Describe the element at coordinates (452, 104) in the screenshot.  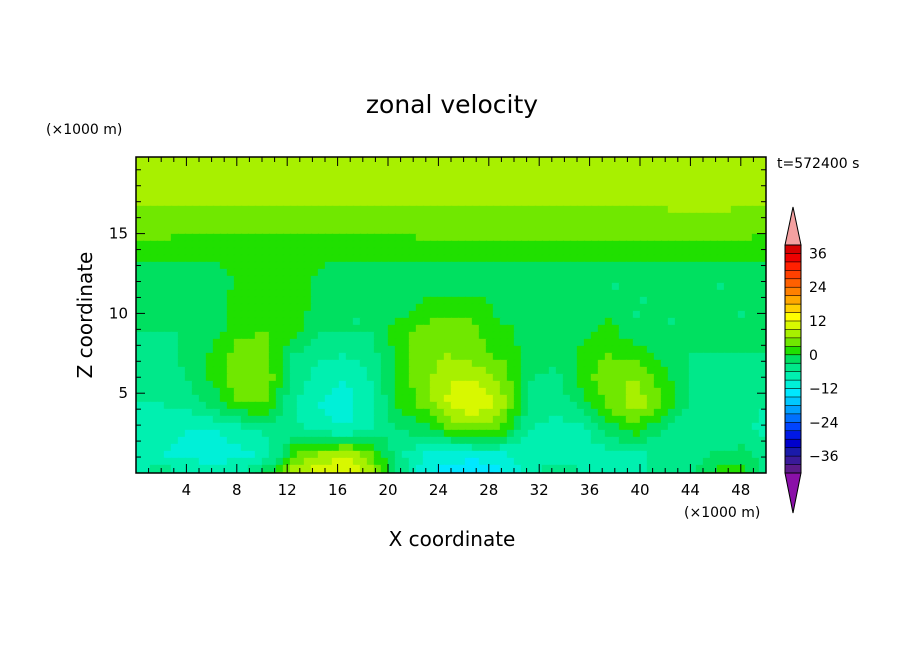
I see `chart-title: zonal velocity` at that location.